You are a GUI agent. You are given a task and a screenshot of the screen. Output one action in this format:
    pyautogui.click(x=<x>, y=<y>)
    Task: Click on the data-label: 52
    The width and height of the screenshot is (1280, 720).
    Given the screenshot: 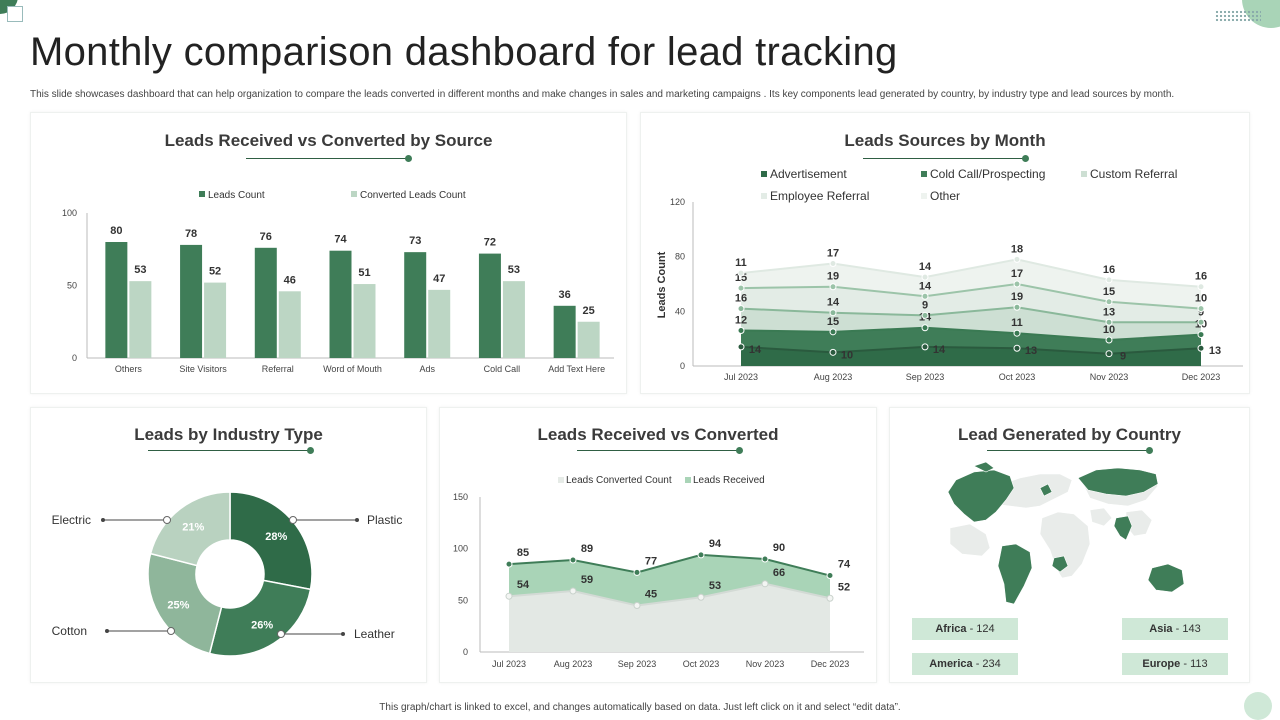 What is the action you would take?
    pyautogui.click(x=844, y=587)
    